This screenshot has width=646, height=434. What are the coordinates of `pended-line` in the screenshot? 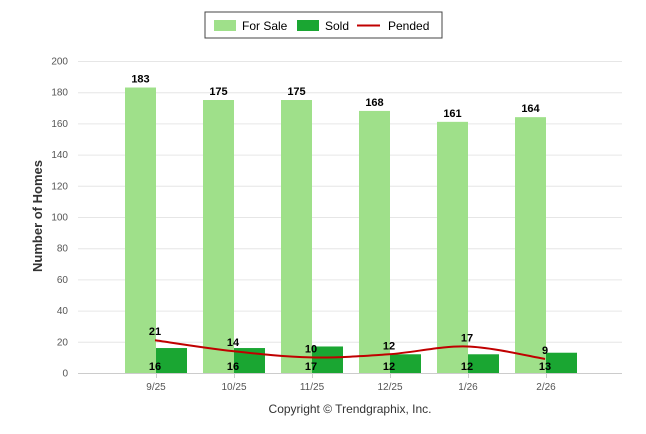 It's located at (350, 349).